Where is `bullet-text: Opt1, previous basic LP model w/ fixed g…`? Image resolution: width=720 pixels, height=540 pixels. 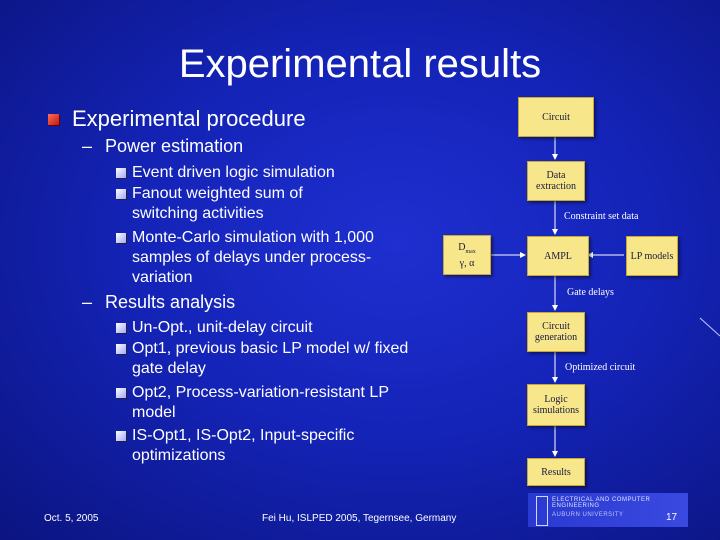
bullet-text: Opt1, previous basic LP model w/ fixed g… is located at coordinates (270, 358).